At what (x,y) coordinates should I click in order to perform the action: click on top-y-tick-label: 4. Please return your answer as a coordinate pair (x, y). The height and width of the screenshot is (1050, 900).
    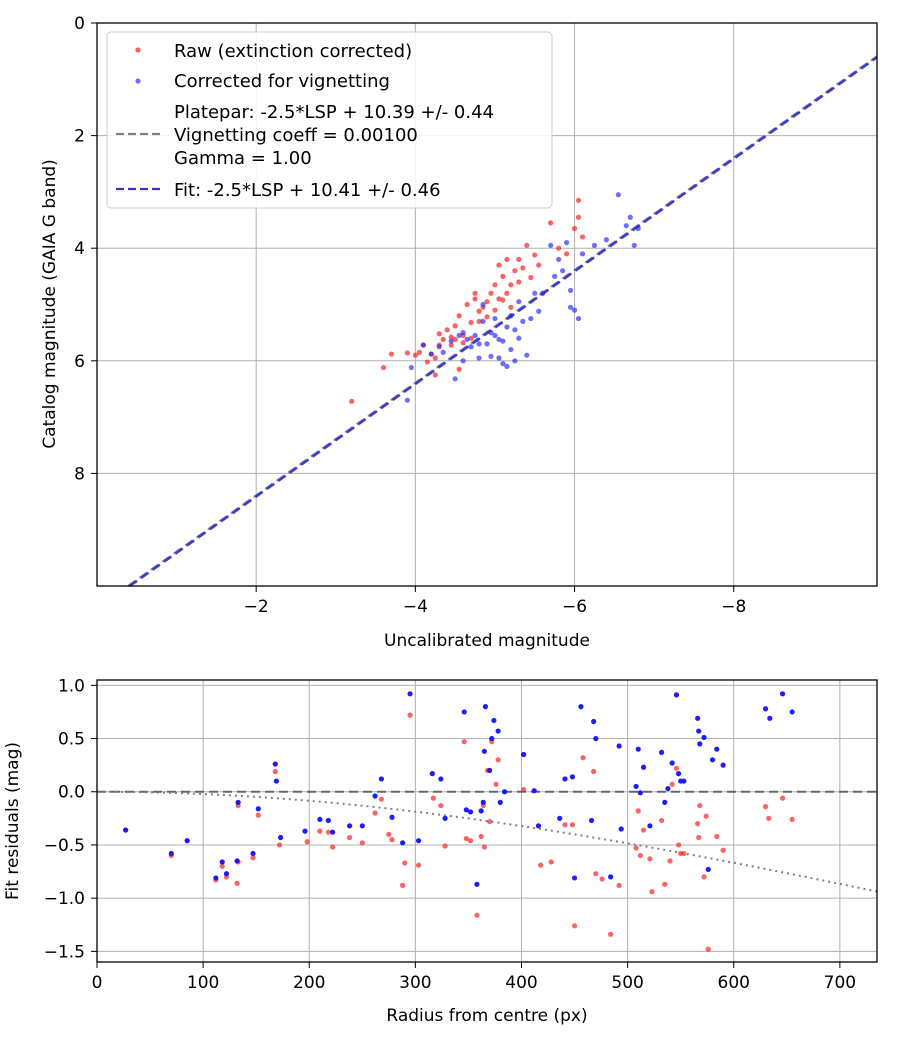
    Looking at the image, I should click on (79, 249).